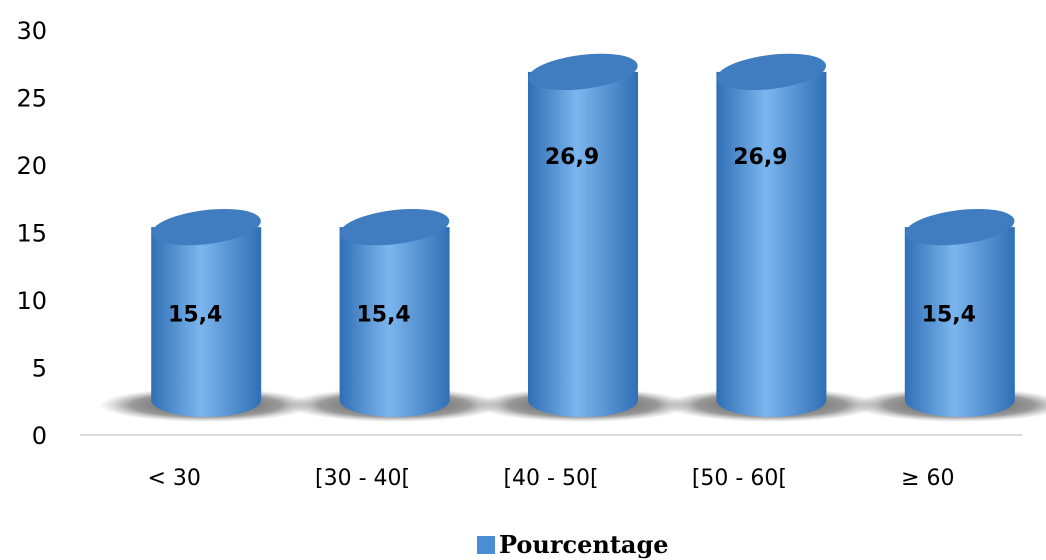 Image resolution: width=1046 pixels, height=560 pixels. Describe the element at coordinates (39, 436) in the screenshot. I see `y-tick-label: 0` at that location.